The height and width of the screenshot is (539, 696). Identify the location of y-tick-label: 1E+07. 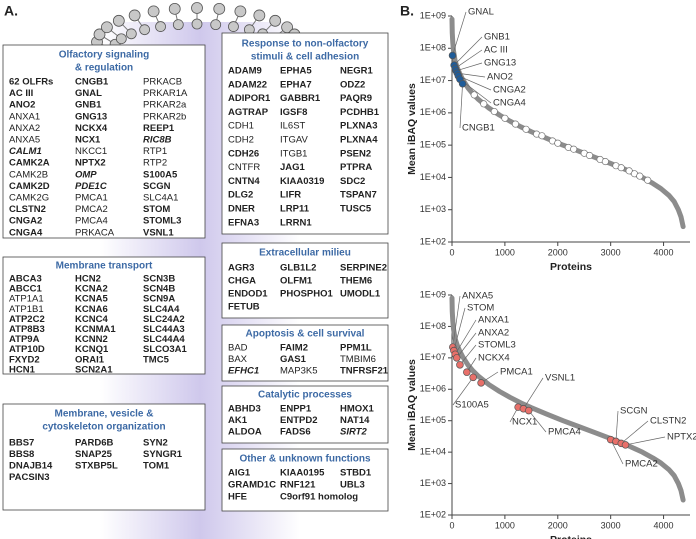
(433, 357).